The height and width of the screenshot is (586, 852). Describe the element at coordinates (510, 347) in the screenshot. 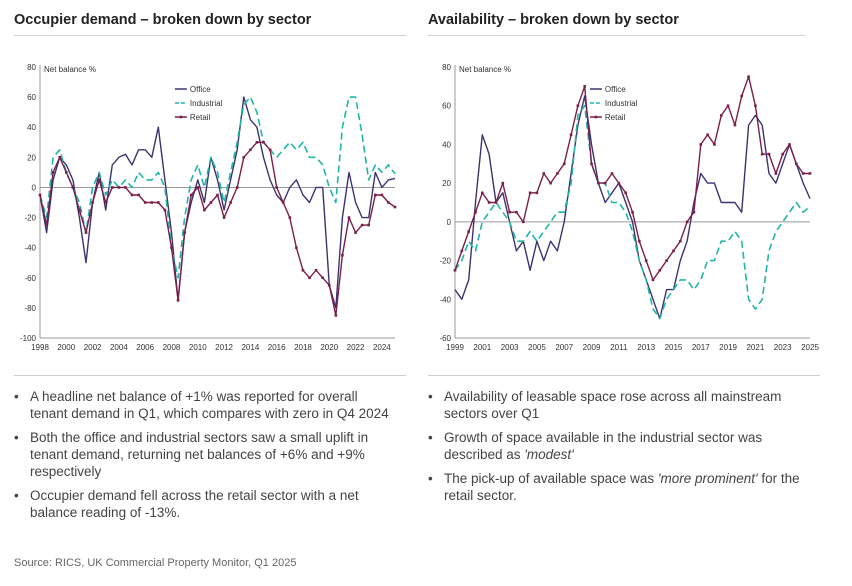

I see `x-tick-label: 2003` at that location.